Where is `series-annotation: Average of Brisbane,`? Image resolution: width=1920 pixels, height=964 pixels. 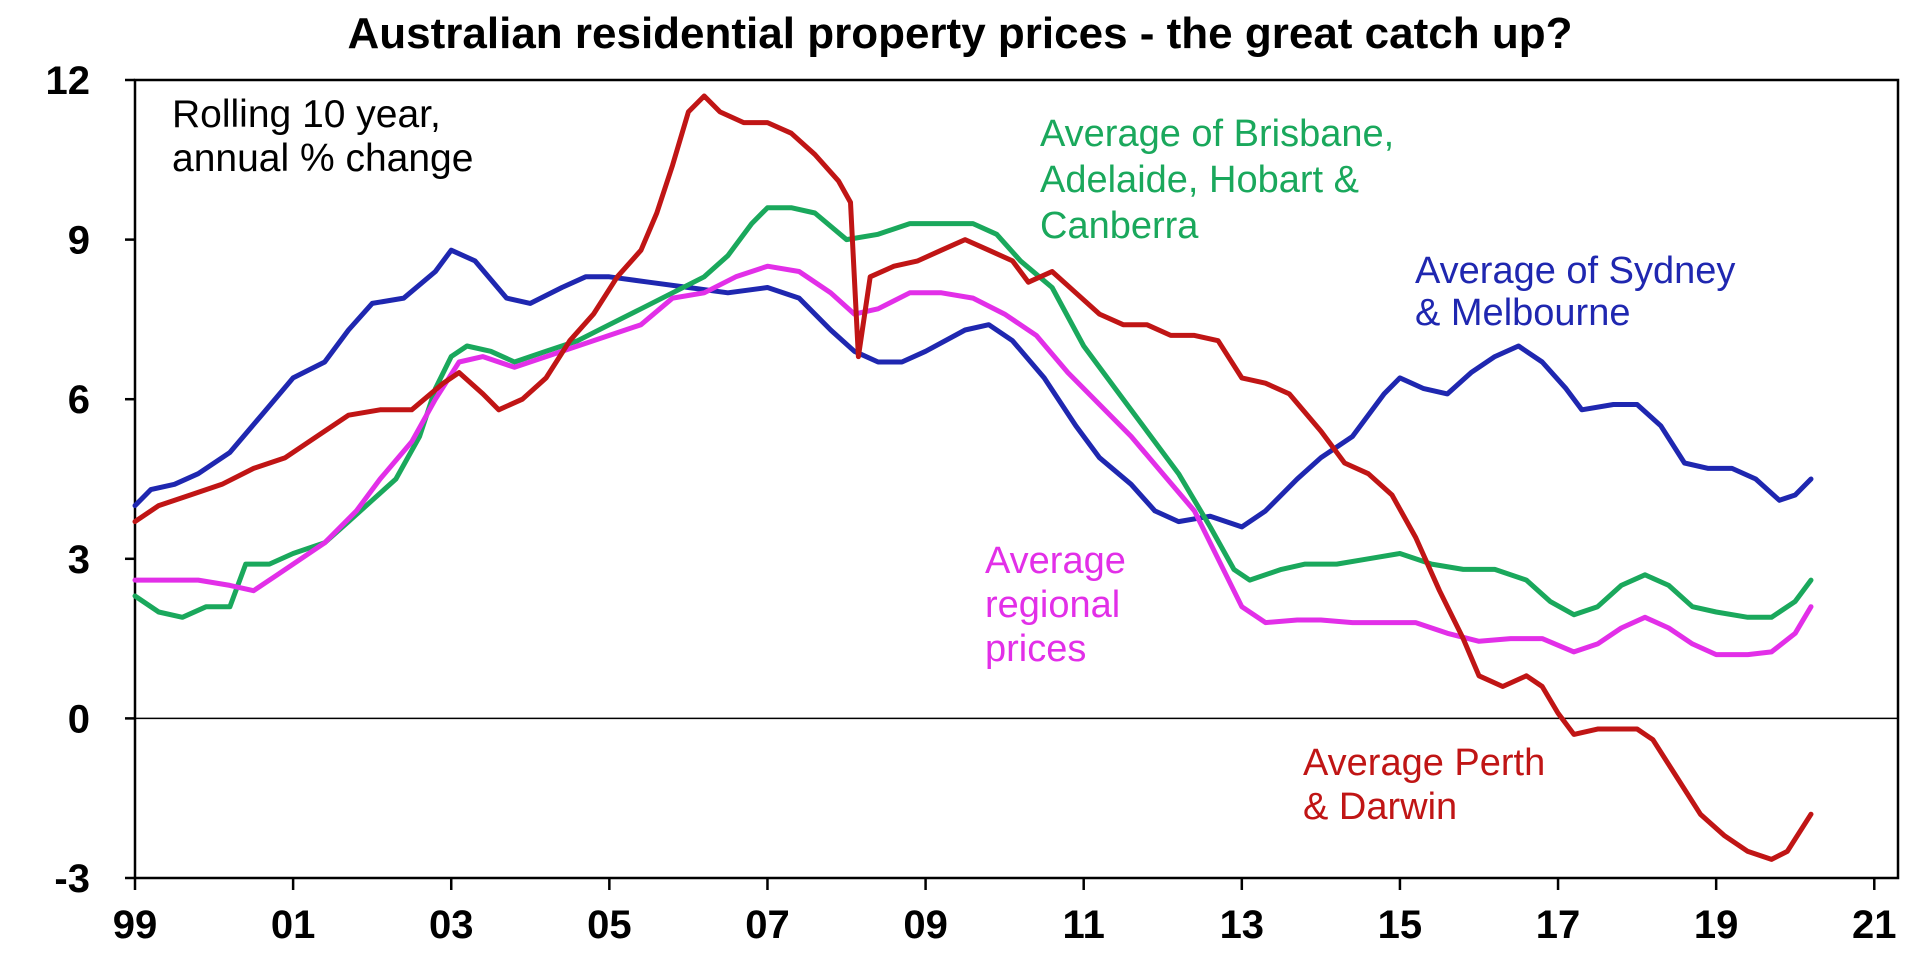
series-annotation: Average of Brisbane, is located at coordinates (1217, 134).